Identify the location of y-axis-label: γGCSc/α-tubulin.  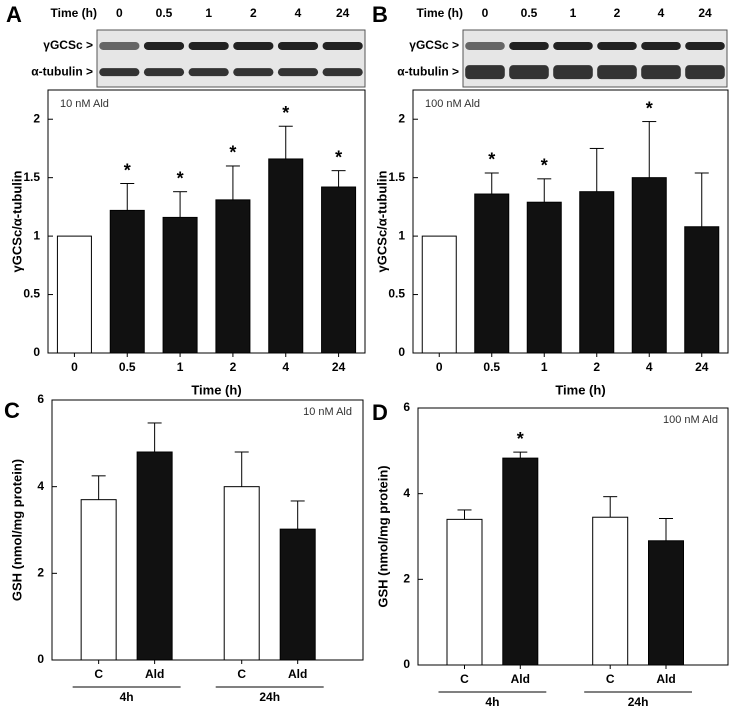
(381, 222).